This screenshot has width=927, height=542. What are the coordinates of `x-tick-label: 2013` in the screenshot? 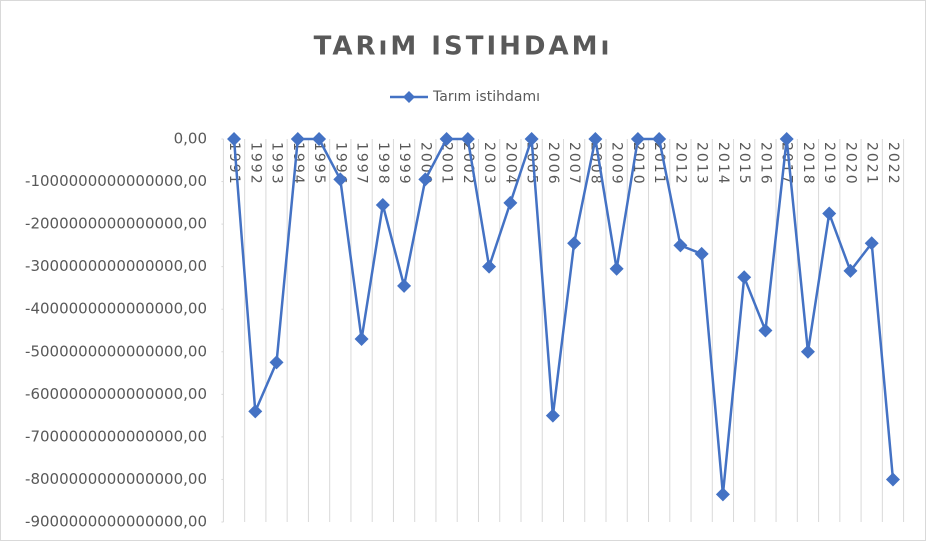 It's located at (702, 164).